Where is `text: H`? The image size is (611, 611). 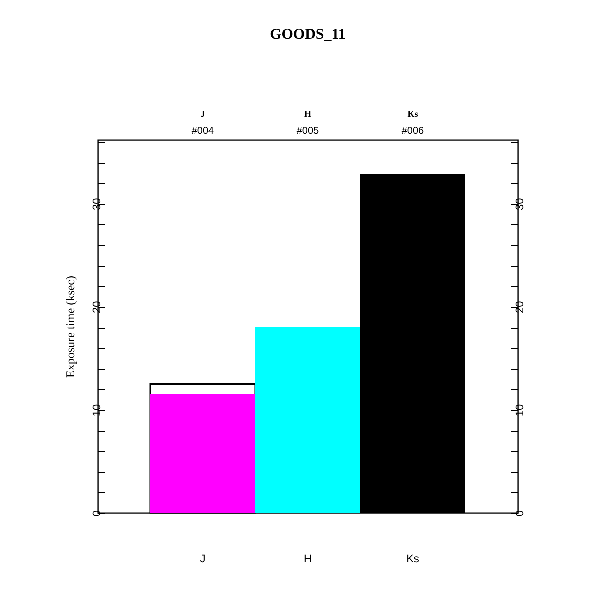 text: H is located at coordinates (308, 560).